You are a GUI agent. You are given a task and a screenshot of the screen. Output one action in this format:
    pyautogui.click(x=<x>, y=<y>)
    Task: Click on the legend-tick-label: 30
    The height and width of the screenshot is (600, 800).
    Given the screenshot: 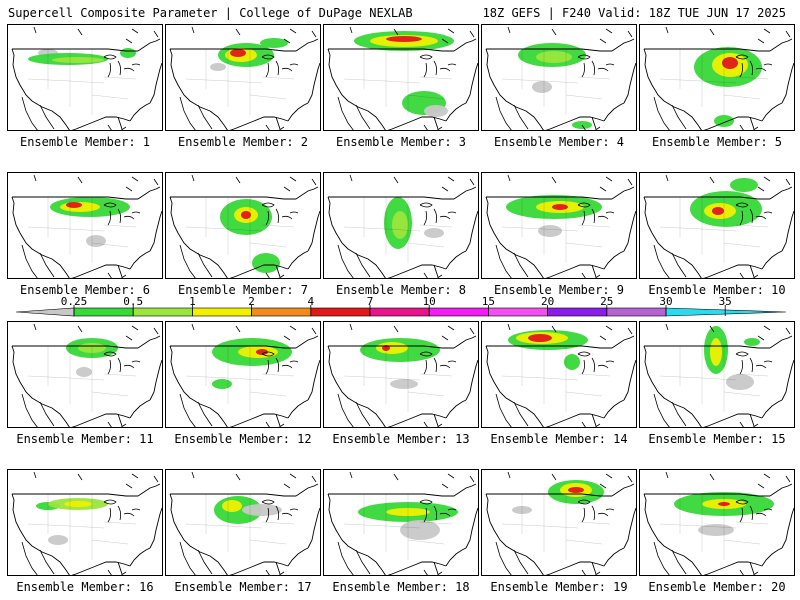 What is the action you would take?
    pyautogui.click(x=665, y=301)
    